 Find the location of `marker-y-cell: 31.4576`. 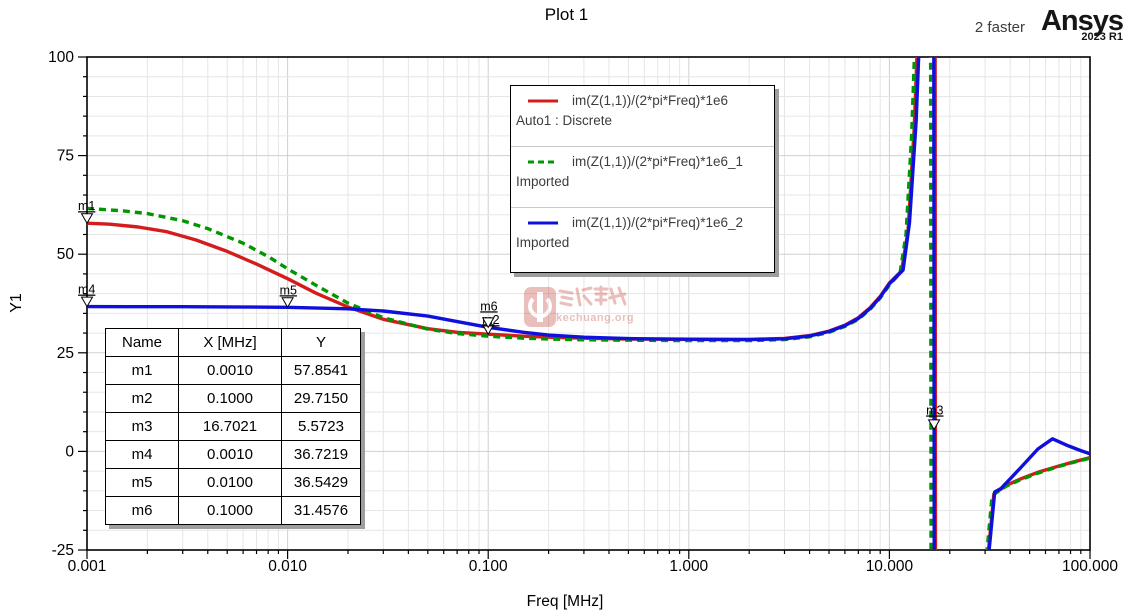

marker-y-cell: 31.4576 is located at coordinates (321, 510).